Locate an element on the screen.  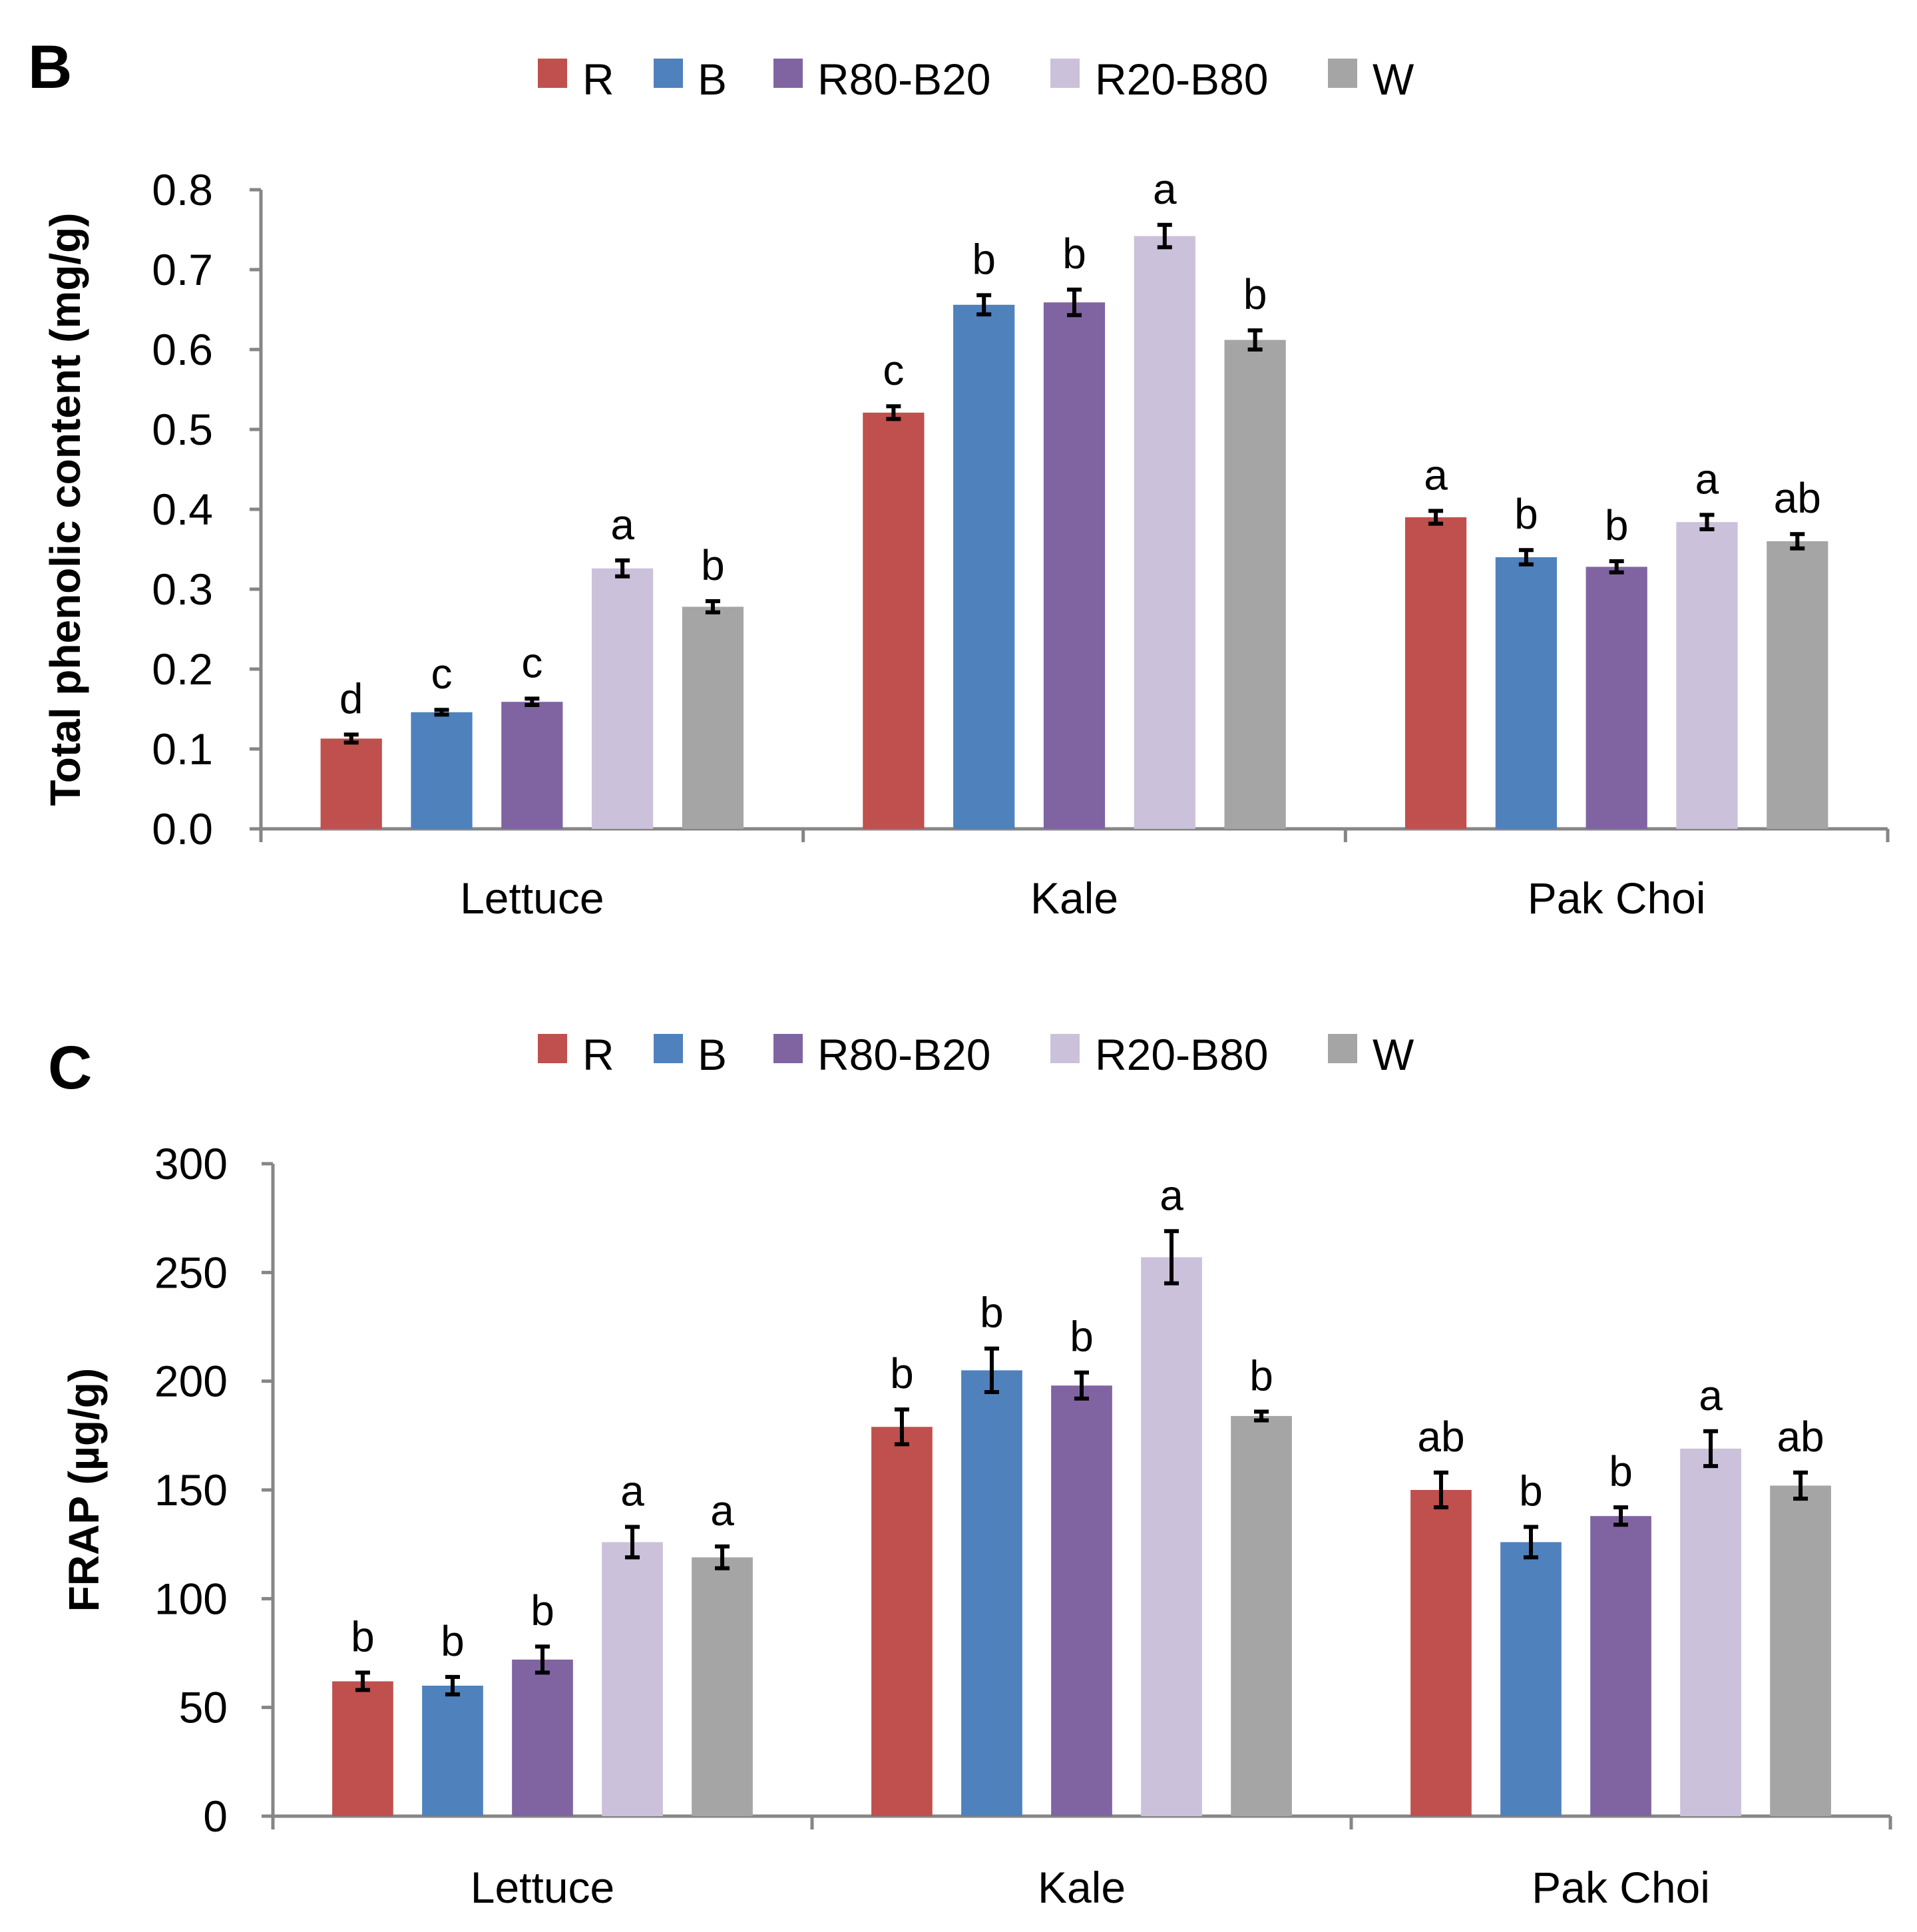
y-tick-label: 300 is located at coordinates (191, 1163).